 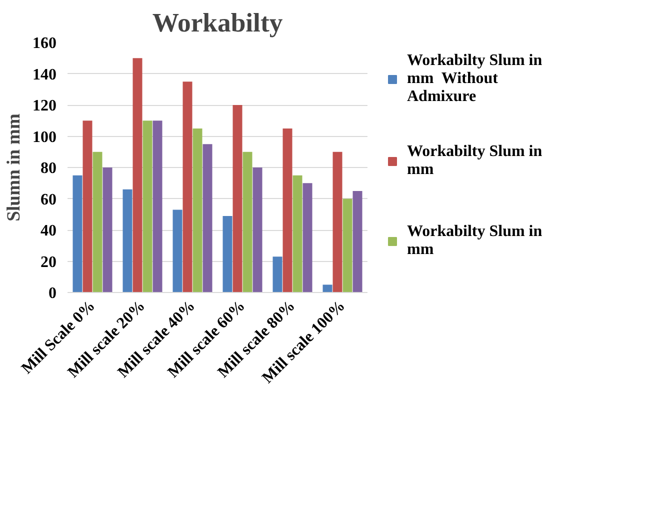 I want to click on y-tick-label: 160, so click(x=44, y=43).